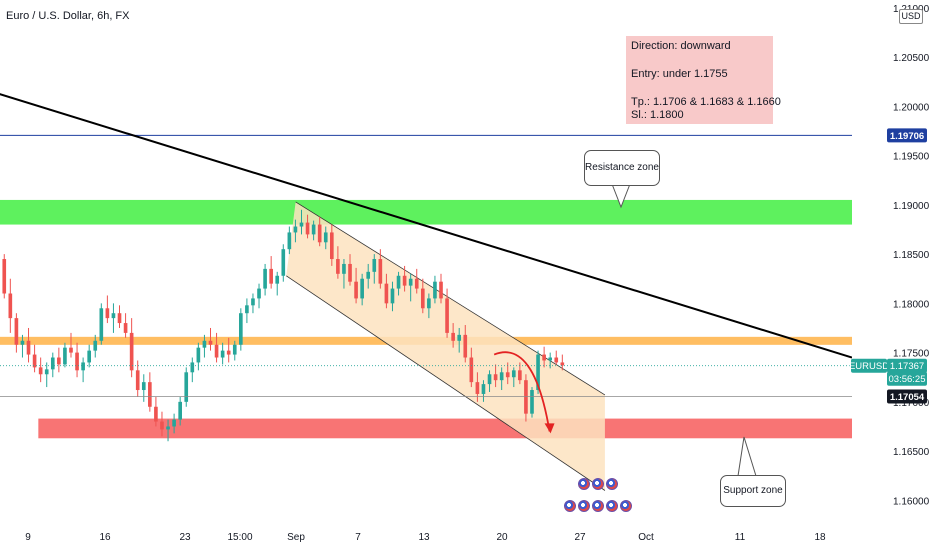 Image resolution: width=932 pixels, height=550 pixels. What do you see at coordinates (185, 537) in the screenshot?
I see `x-tick-label: 23` at bounding box center [185, 537].